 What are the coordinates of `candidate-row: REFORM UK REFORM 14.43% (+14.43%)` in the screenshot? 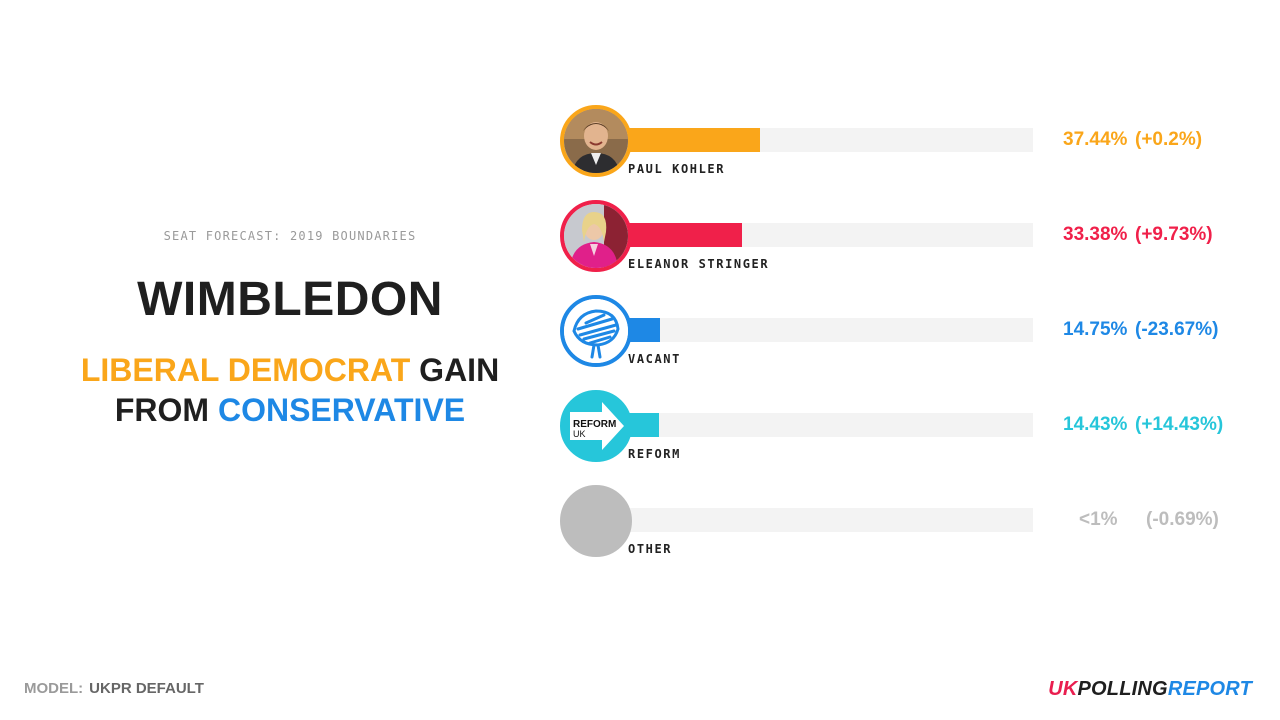 It's located at (910, 427).